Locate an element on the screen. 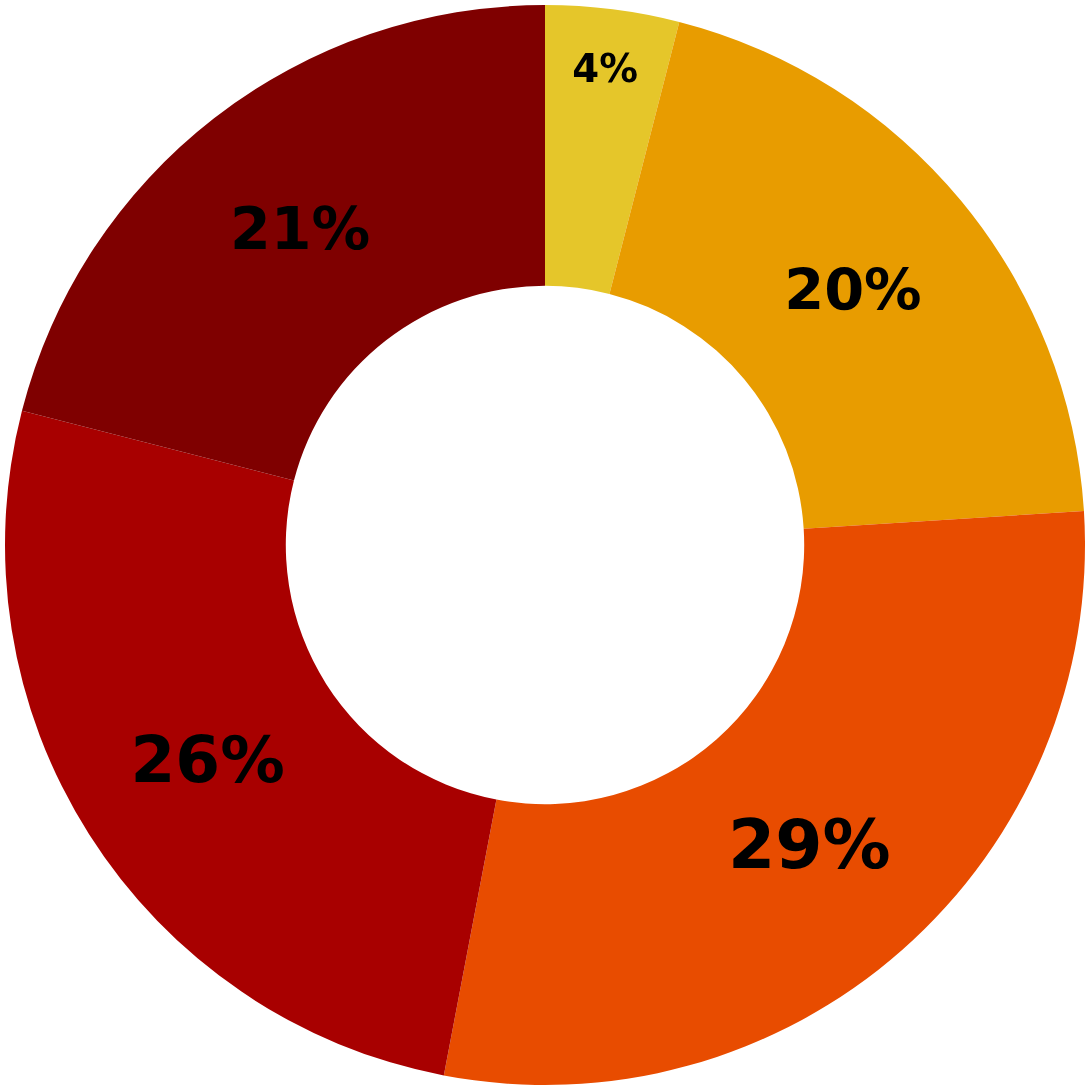 Image resolution: width=1090 pixels, height=1090 pixels. data-label: 21% is located at coordinates (300, 229).